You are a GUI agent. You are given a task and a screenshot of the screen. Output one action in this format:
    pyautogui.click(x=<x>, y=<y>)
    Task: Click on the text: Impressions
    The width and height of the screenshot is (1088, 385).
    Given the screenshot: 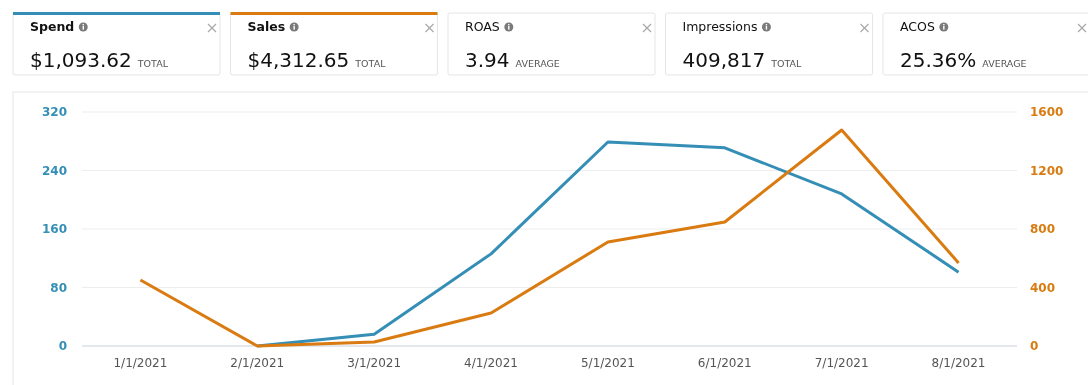 What is the action you would take?
    pyautogui.click(x=720, y=26)
    